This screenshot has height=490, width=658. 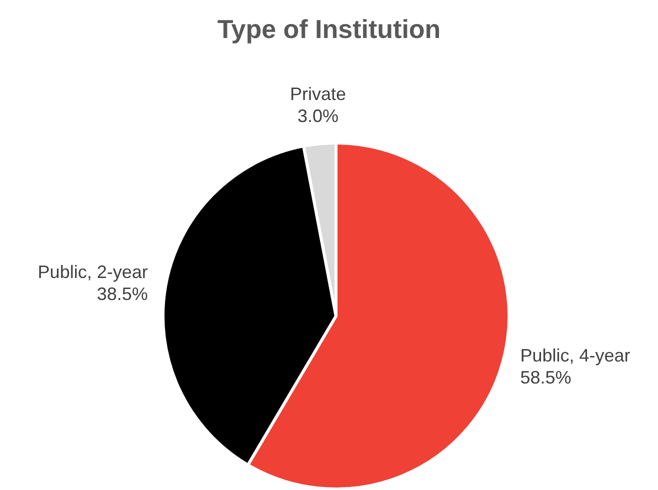 What do you see at coordinates (122, 294) in the screenshot?
I see `data-label: 38.5%` at bounding box center [122, 294].